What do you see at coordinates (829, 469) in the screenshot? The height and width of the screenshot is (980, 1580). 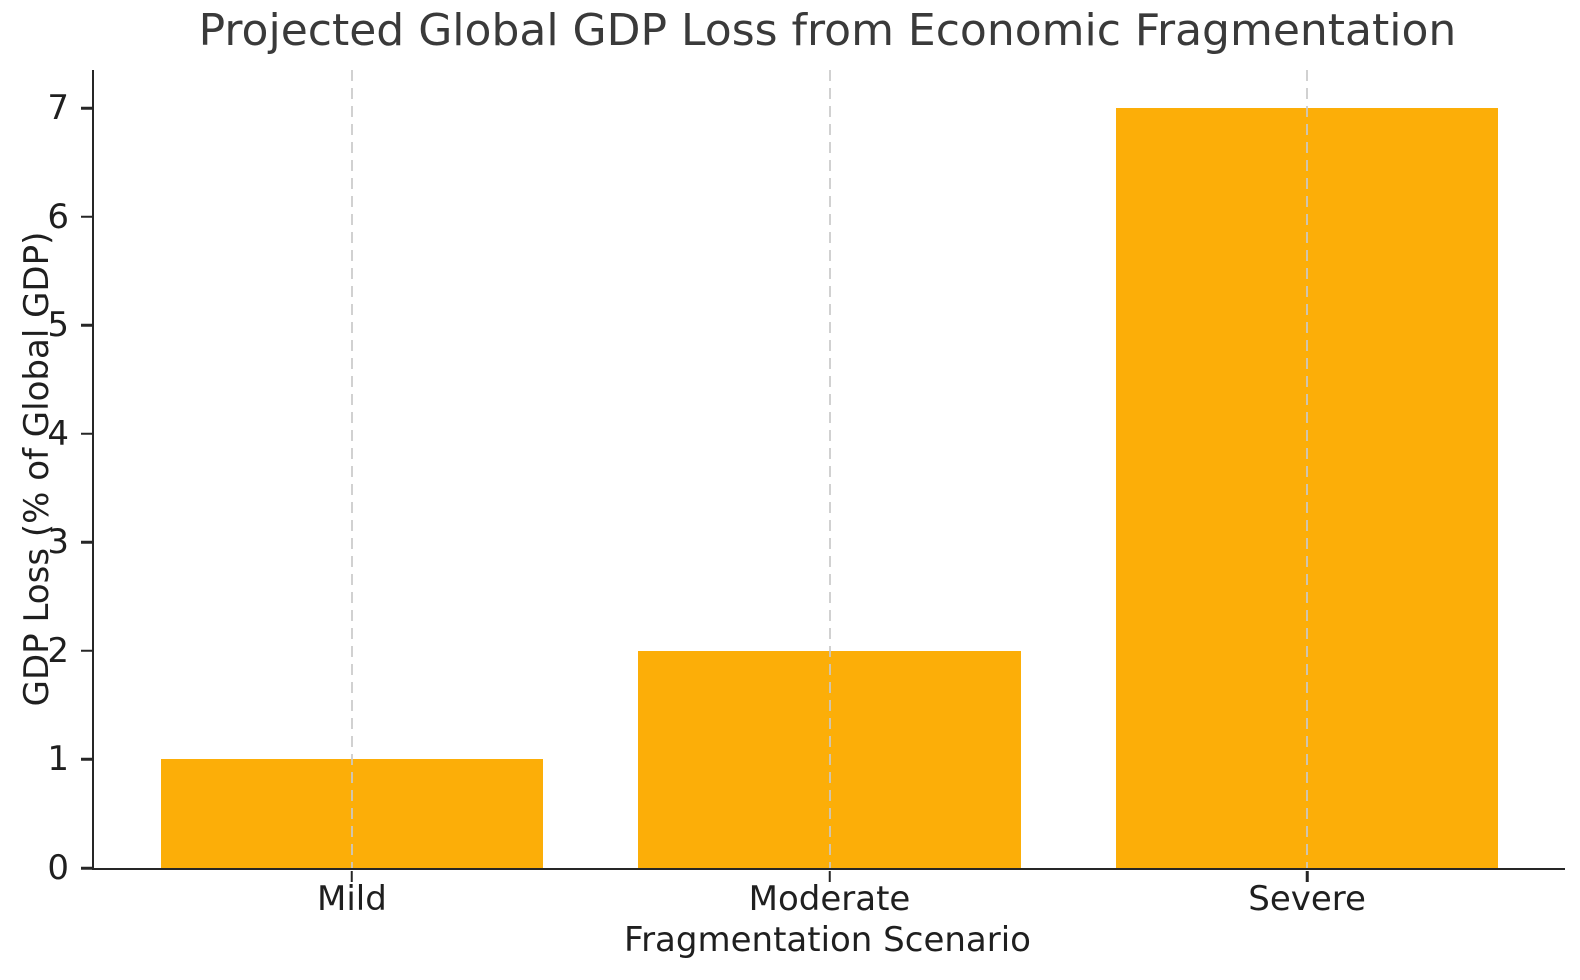 I see `gridline-moderate` at bounding box center [829, 469].